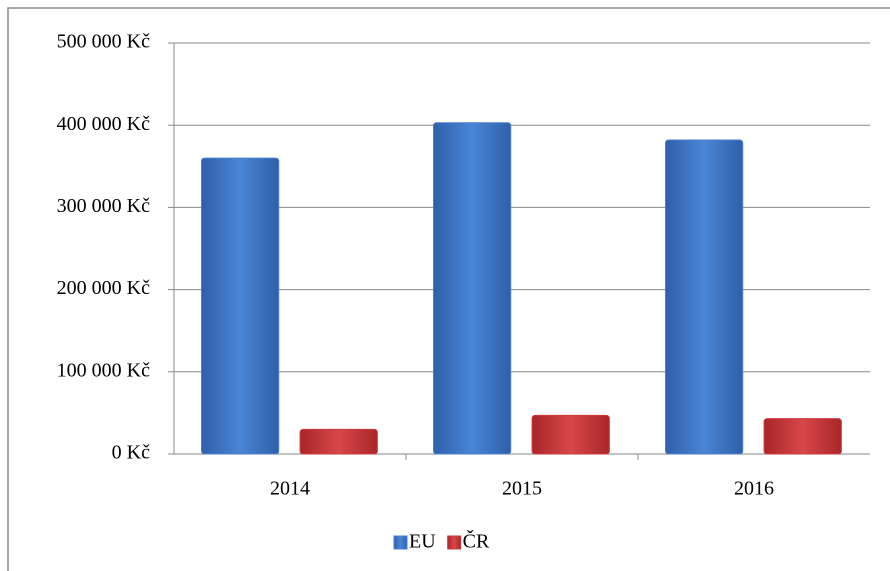 Image resolution: width=890 pixels, height=571 pixels. Describe the element at coordinates (476, 541) in the screenshot. I see `legend-label: ČR` at that location.